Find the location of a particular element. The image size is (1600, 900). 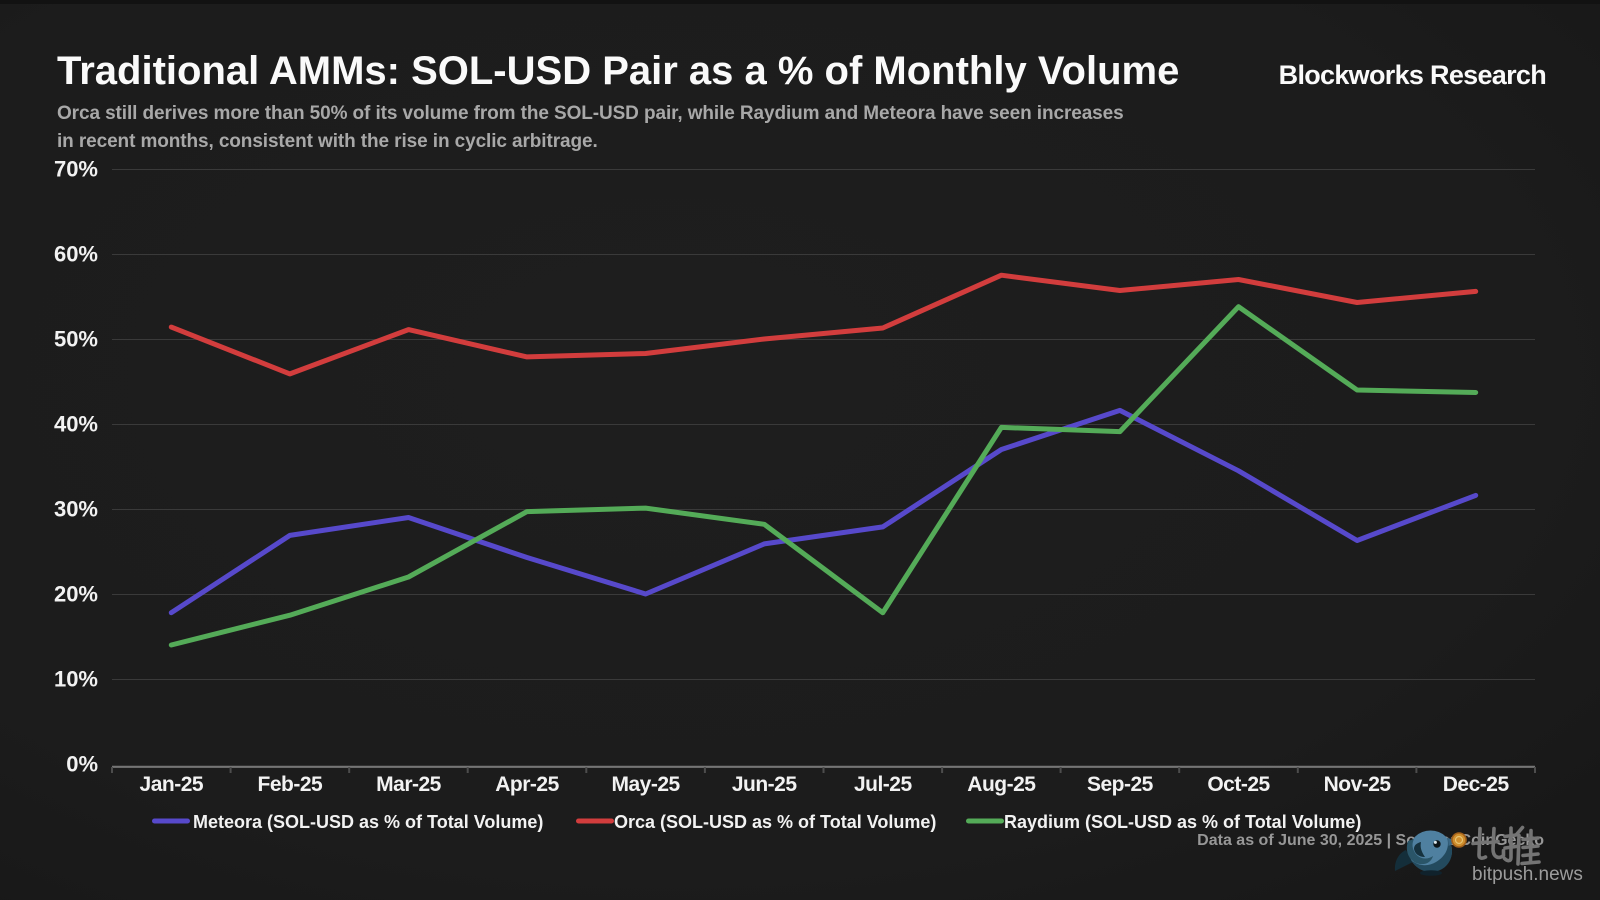

svg-text: 30% is located at coordinates (76, 509).